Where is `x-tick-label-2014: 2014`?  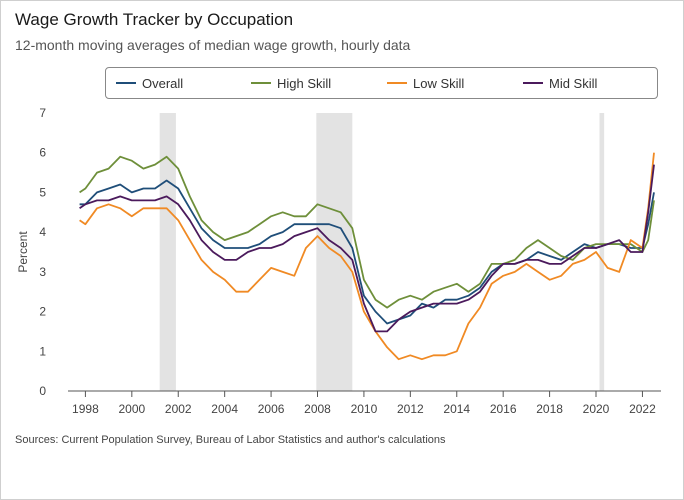
x-tick-label-2014: 2014 is located at coordinates (456, 409).